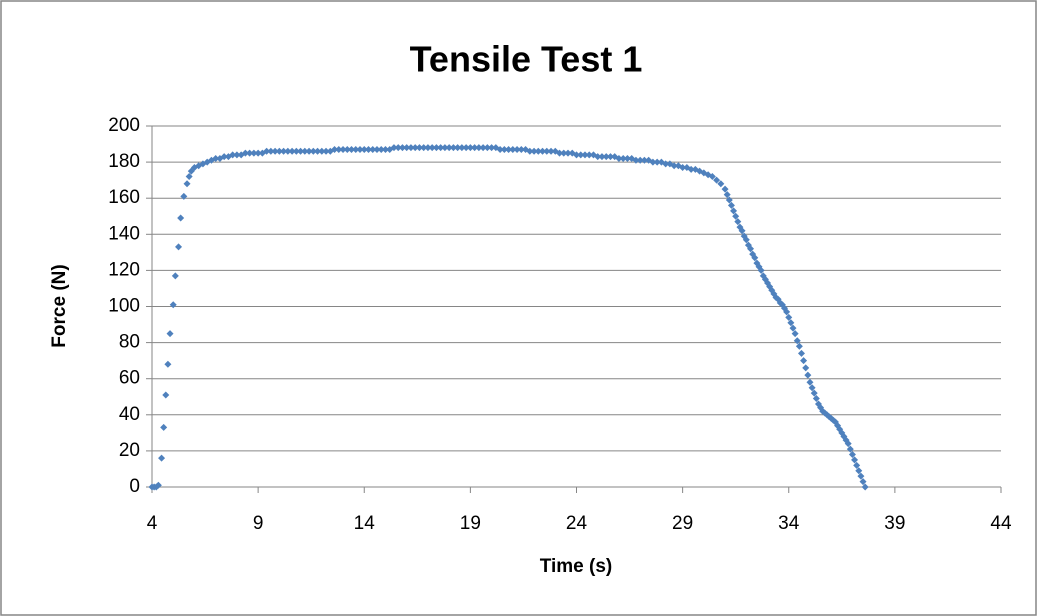 The width and height of the screenshot is (1037, 616). I want to click on x-tick-label: 4, so click(152, 523).